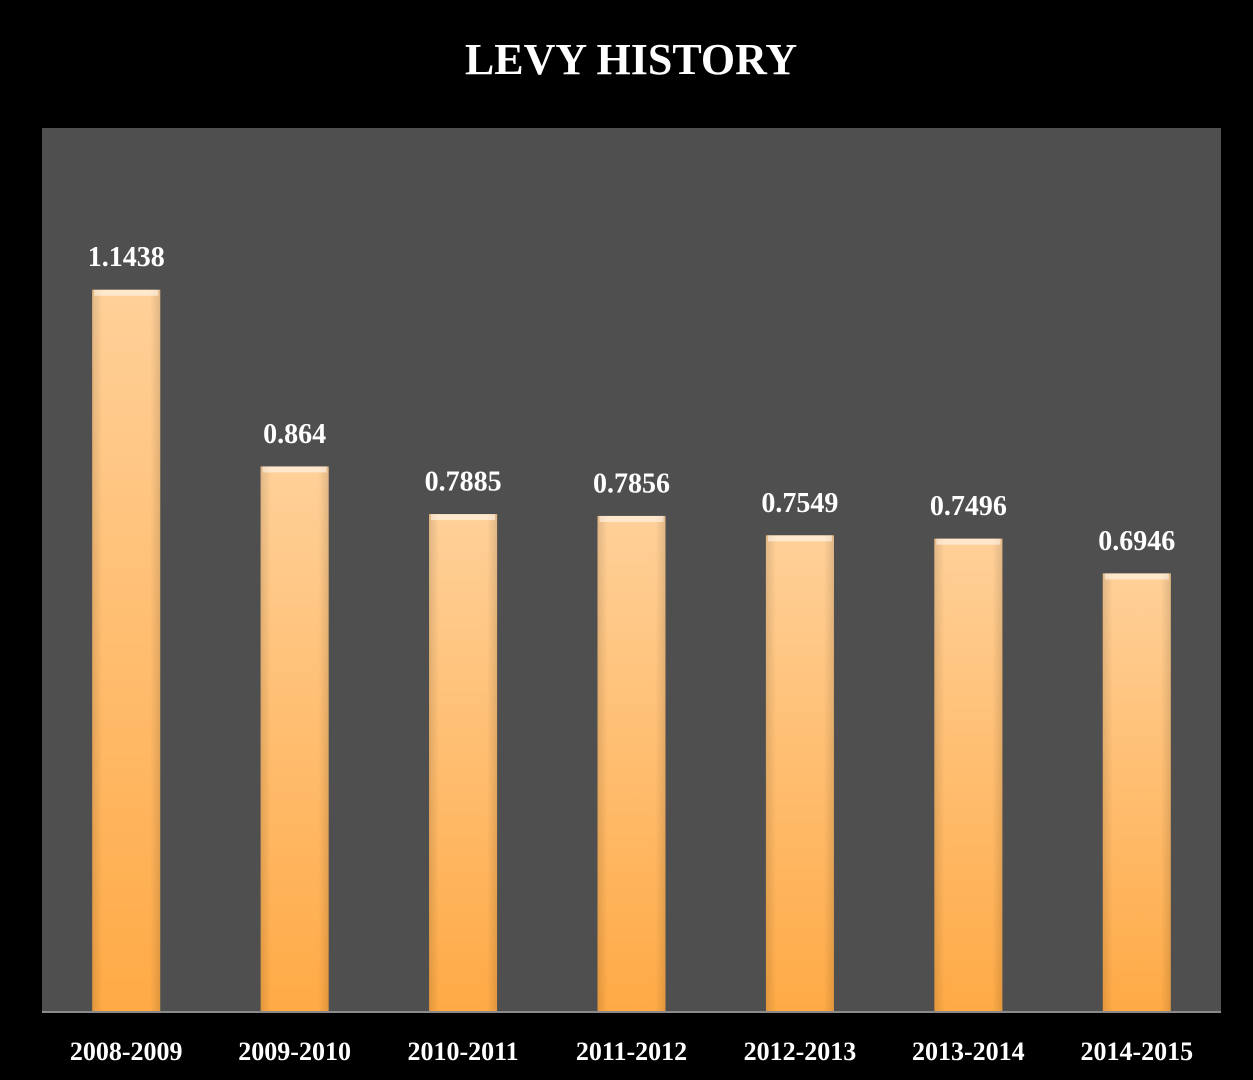 This screenshot has height=1080, width=1253. Describe the element at coordinates (462, 1051) in the screenshot. I see `x-tick-label: 2010-2011` at that location.